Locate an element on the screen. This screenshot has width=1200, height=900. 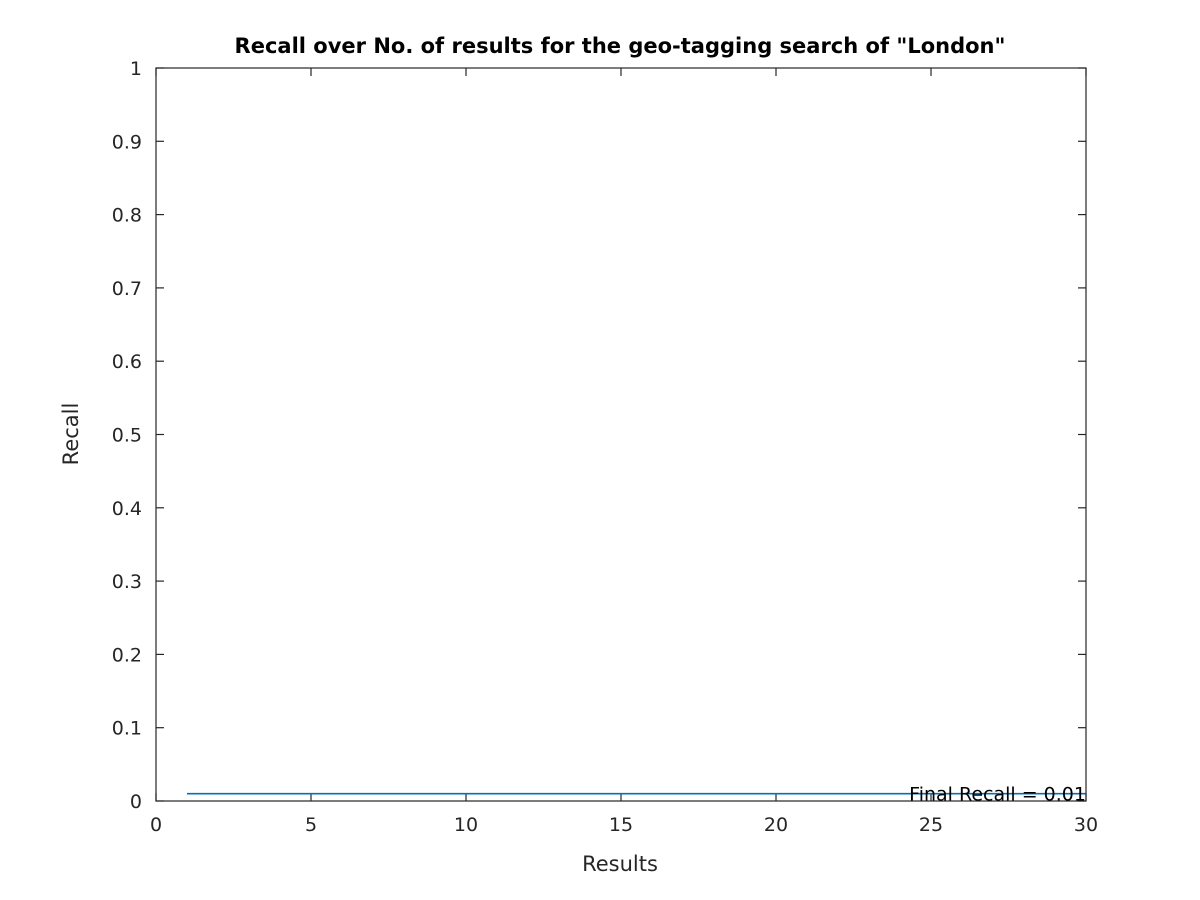
x-tick-label: 25 is located at coordinates (931, 825).